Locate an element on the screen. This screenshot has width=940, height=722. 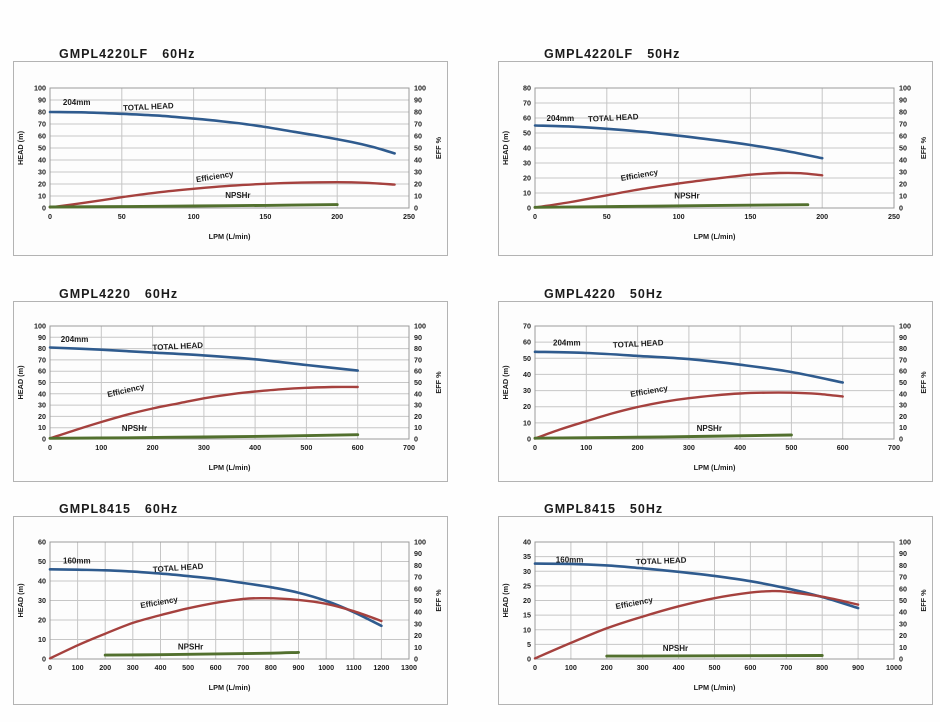
y-left-tick-label: 80 is located at coordinates (527, 88).